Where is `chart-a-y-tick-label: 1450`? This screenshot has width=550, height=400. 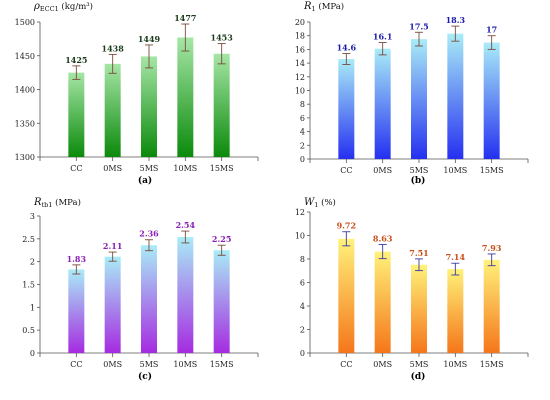 chart-a-y-tick-label: 1450 is located at coordinates (25, 56).